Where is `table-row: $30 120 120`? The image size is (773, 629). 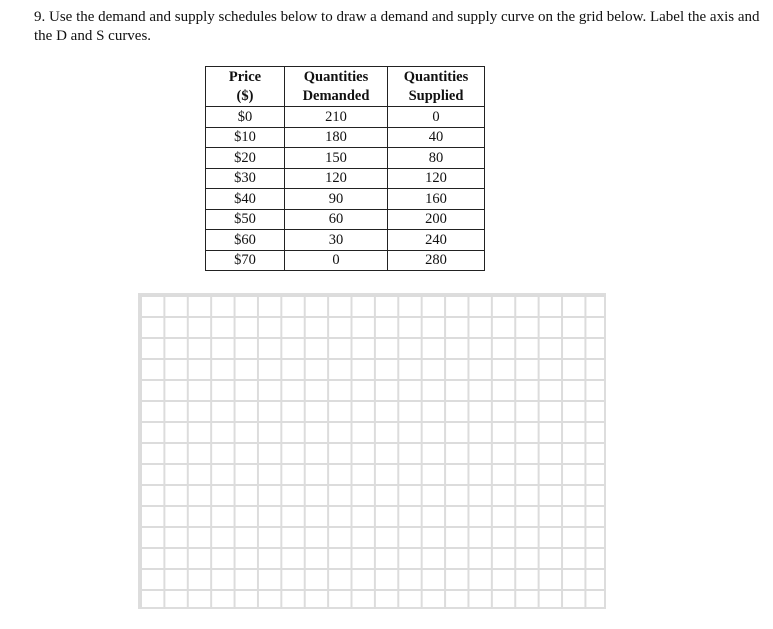 table-row: $30 120 120 is located at coordinates (345, 178).